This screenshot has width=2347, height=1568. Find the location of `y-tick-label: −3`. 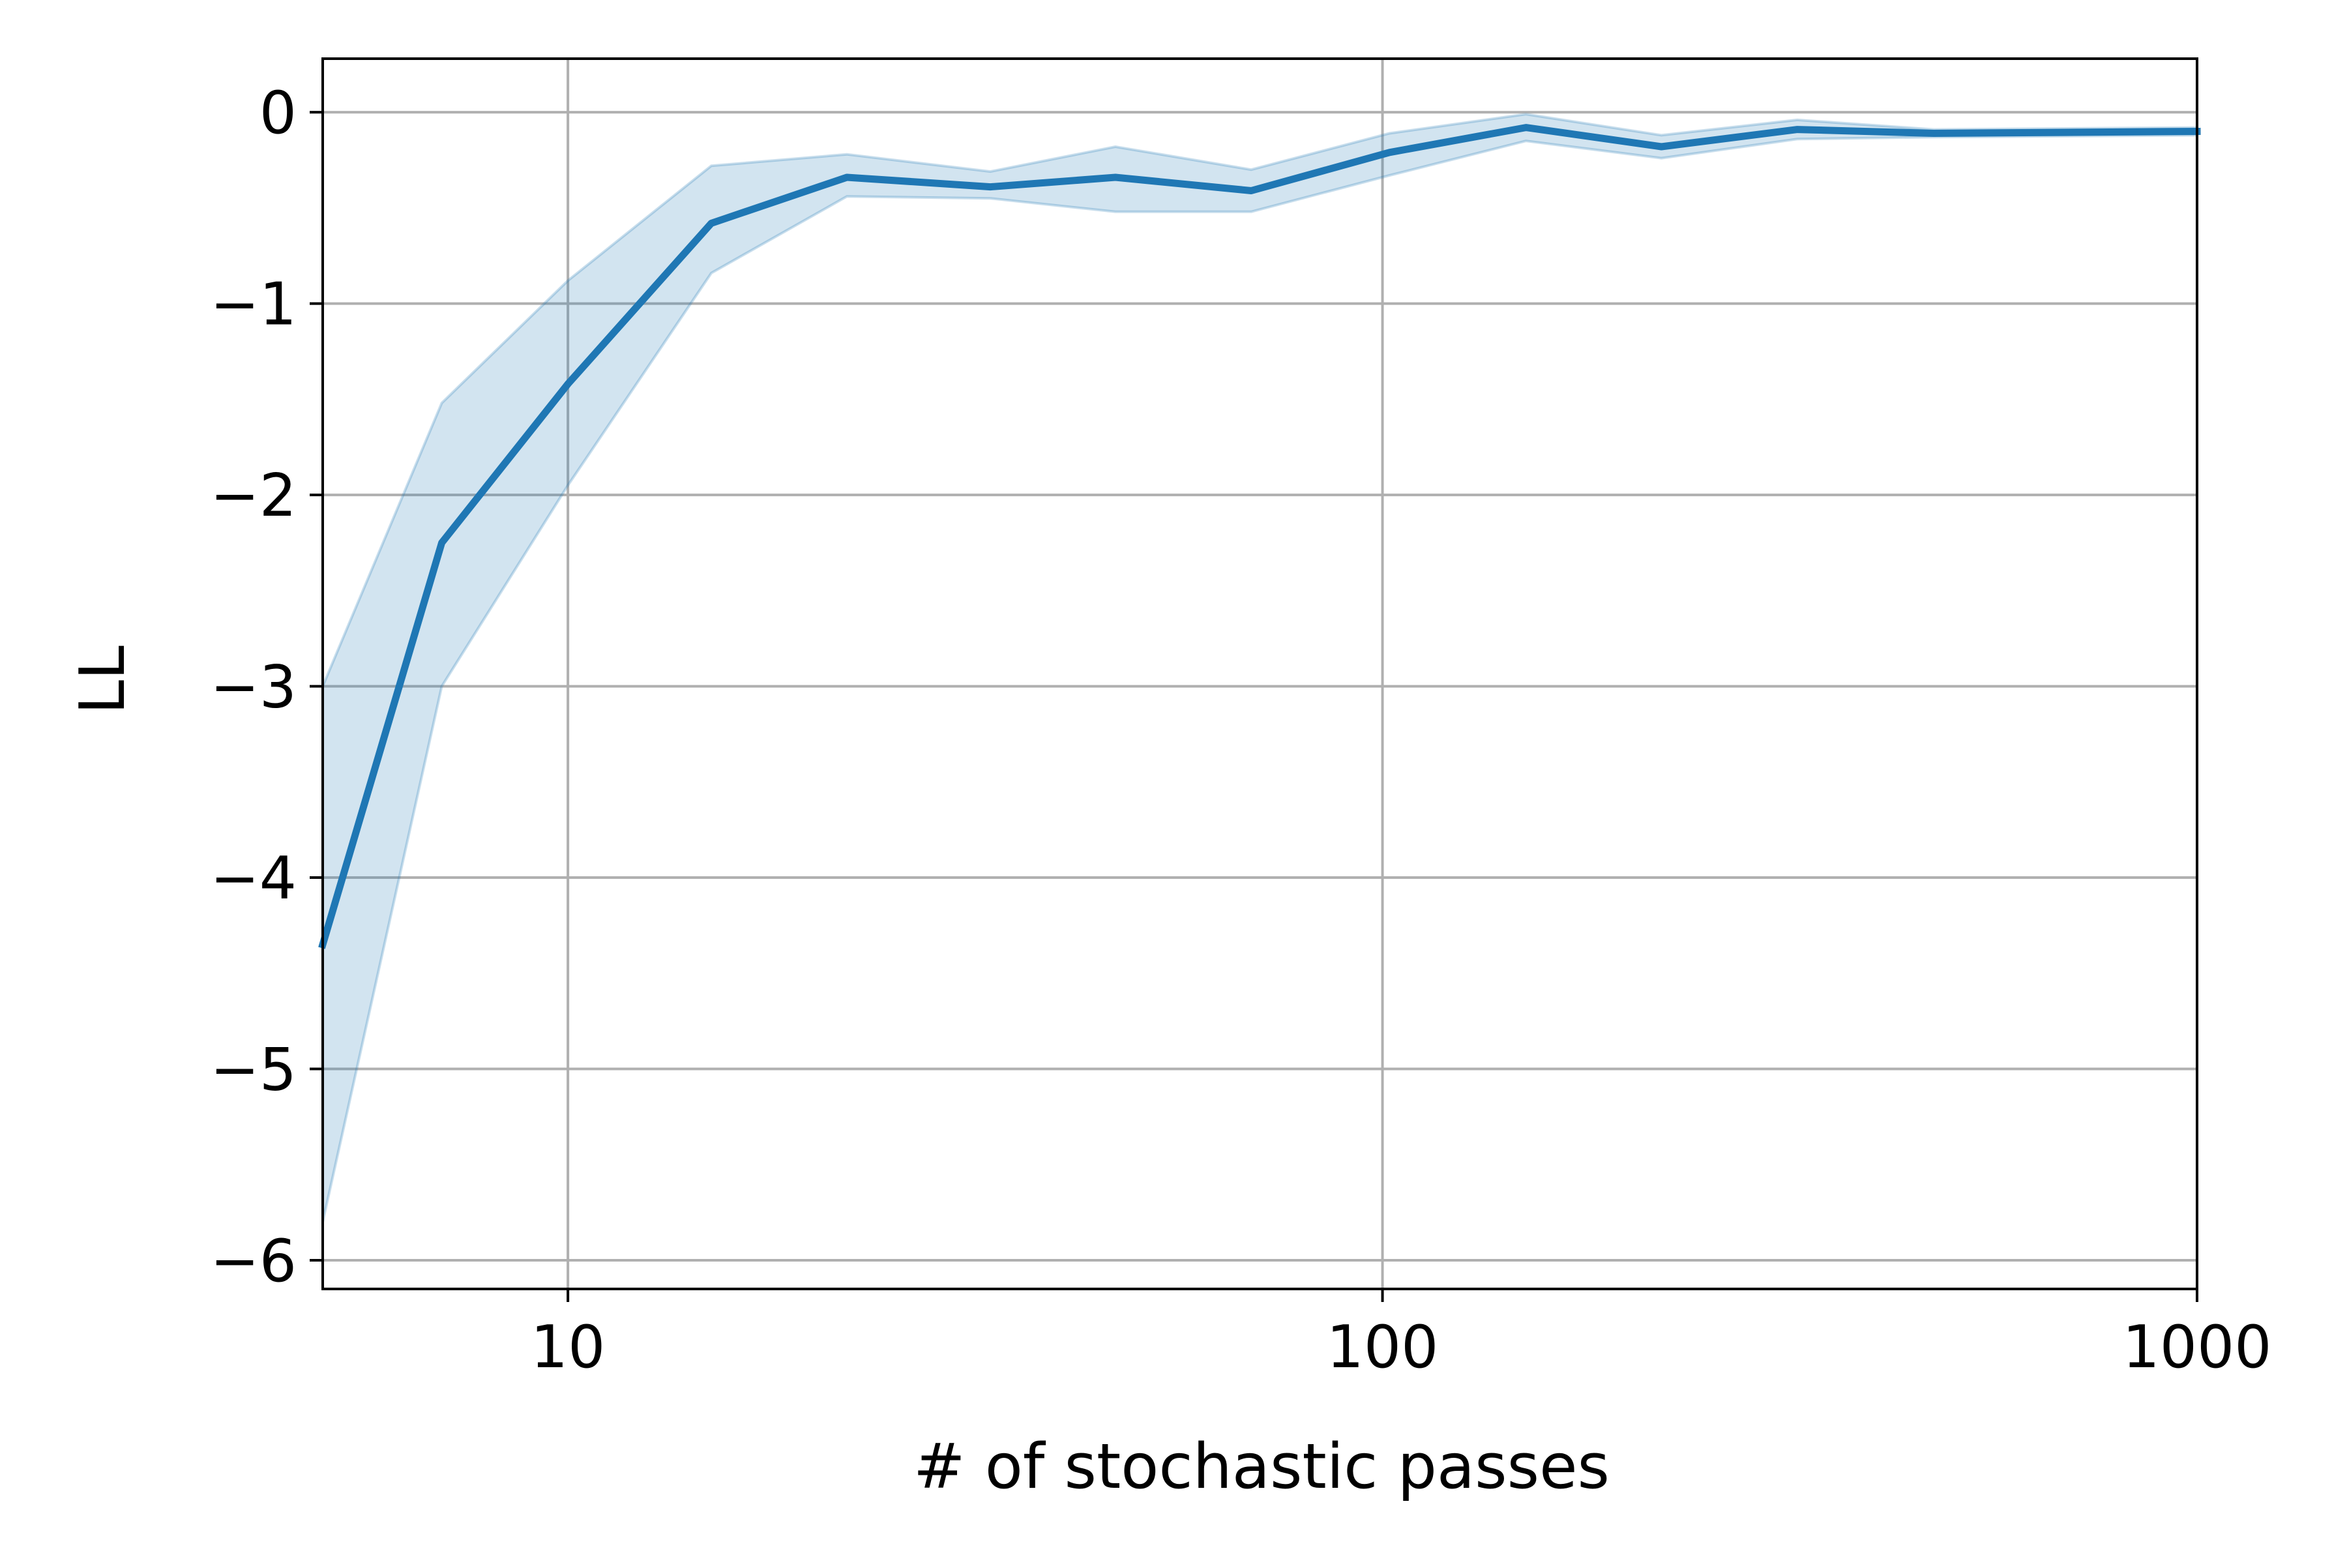

y-tick-label: −3 is located at coordinates (253, 688).